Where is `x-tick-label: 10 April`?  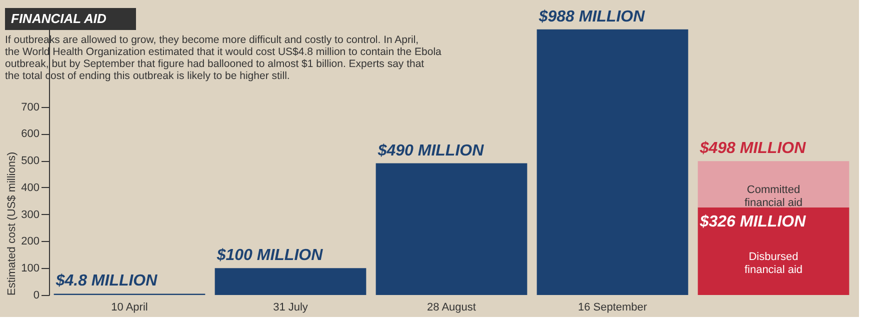 x-tick-label: 10 April is located at coordinates (129, 308).